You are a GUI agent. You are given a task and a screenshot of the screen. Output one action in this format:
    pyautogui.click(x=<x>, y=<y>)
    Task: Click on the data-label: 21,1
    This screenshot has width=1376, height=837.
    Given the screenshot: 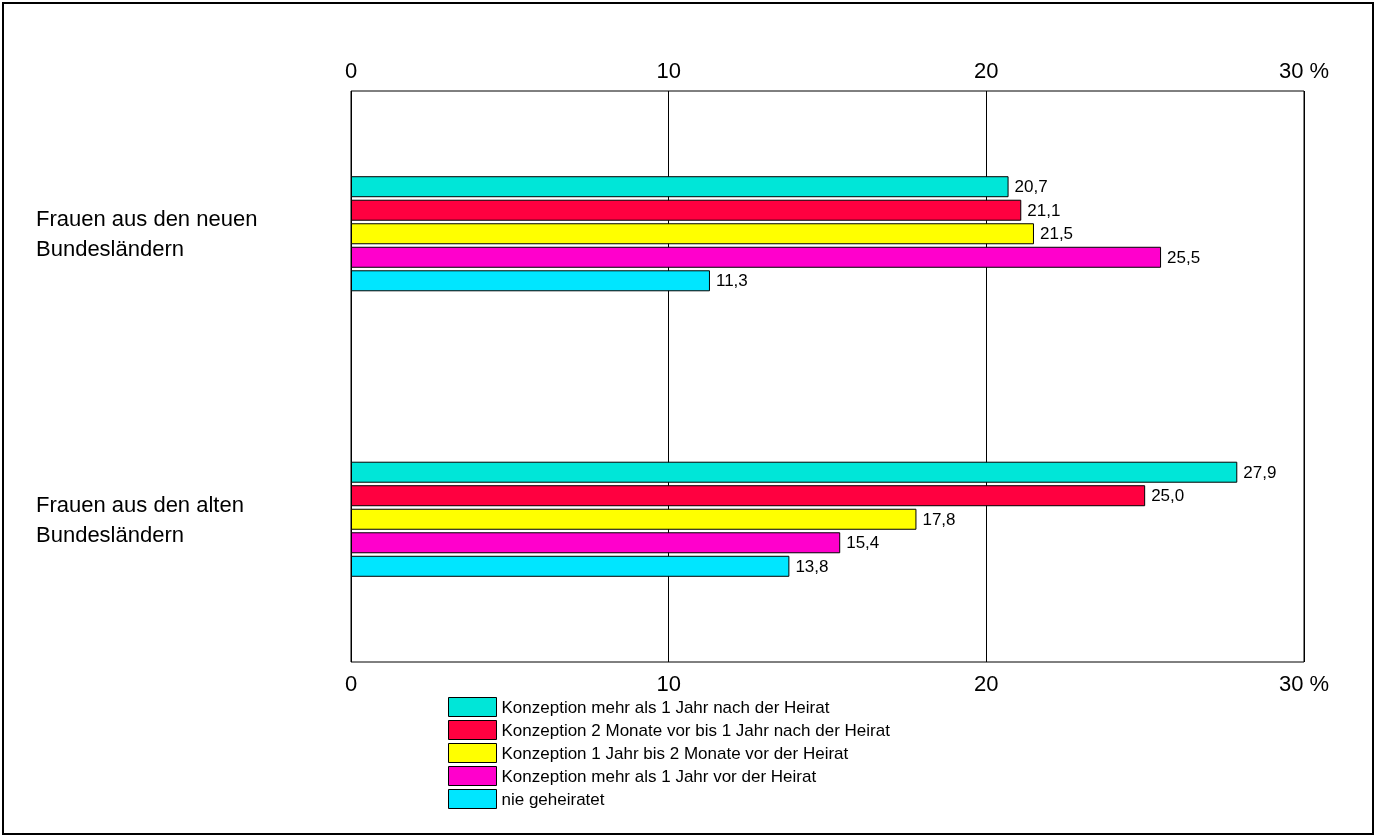 What is the action you would take?
    pyautogui.click(x=1044, y=210)
    